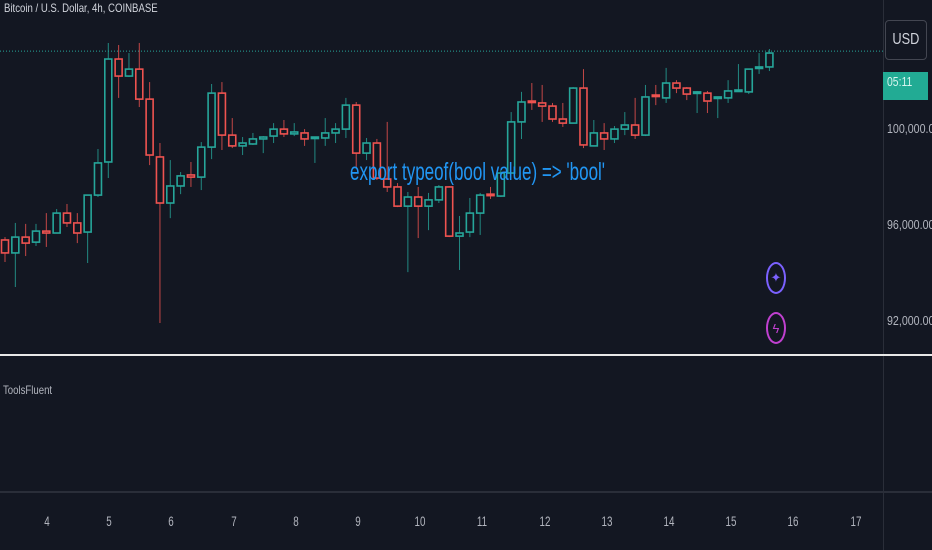 The width and height of the screenshot is (932, 550). Describe the element at coordinates (420, 521) in the screenshot. I see `time-tick-label: 10` at that location.